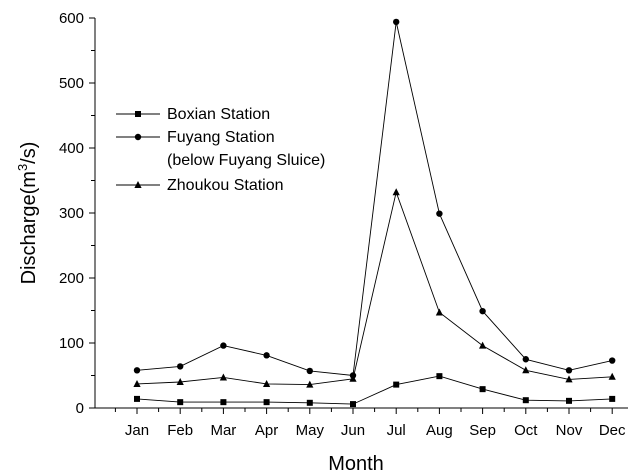 The width and height of the screenshot is (628, 473). Describe the element at coordinates (218, 114) in the screenshot. I see `legend-label-boxian: Boxian Station` at that location.